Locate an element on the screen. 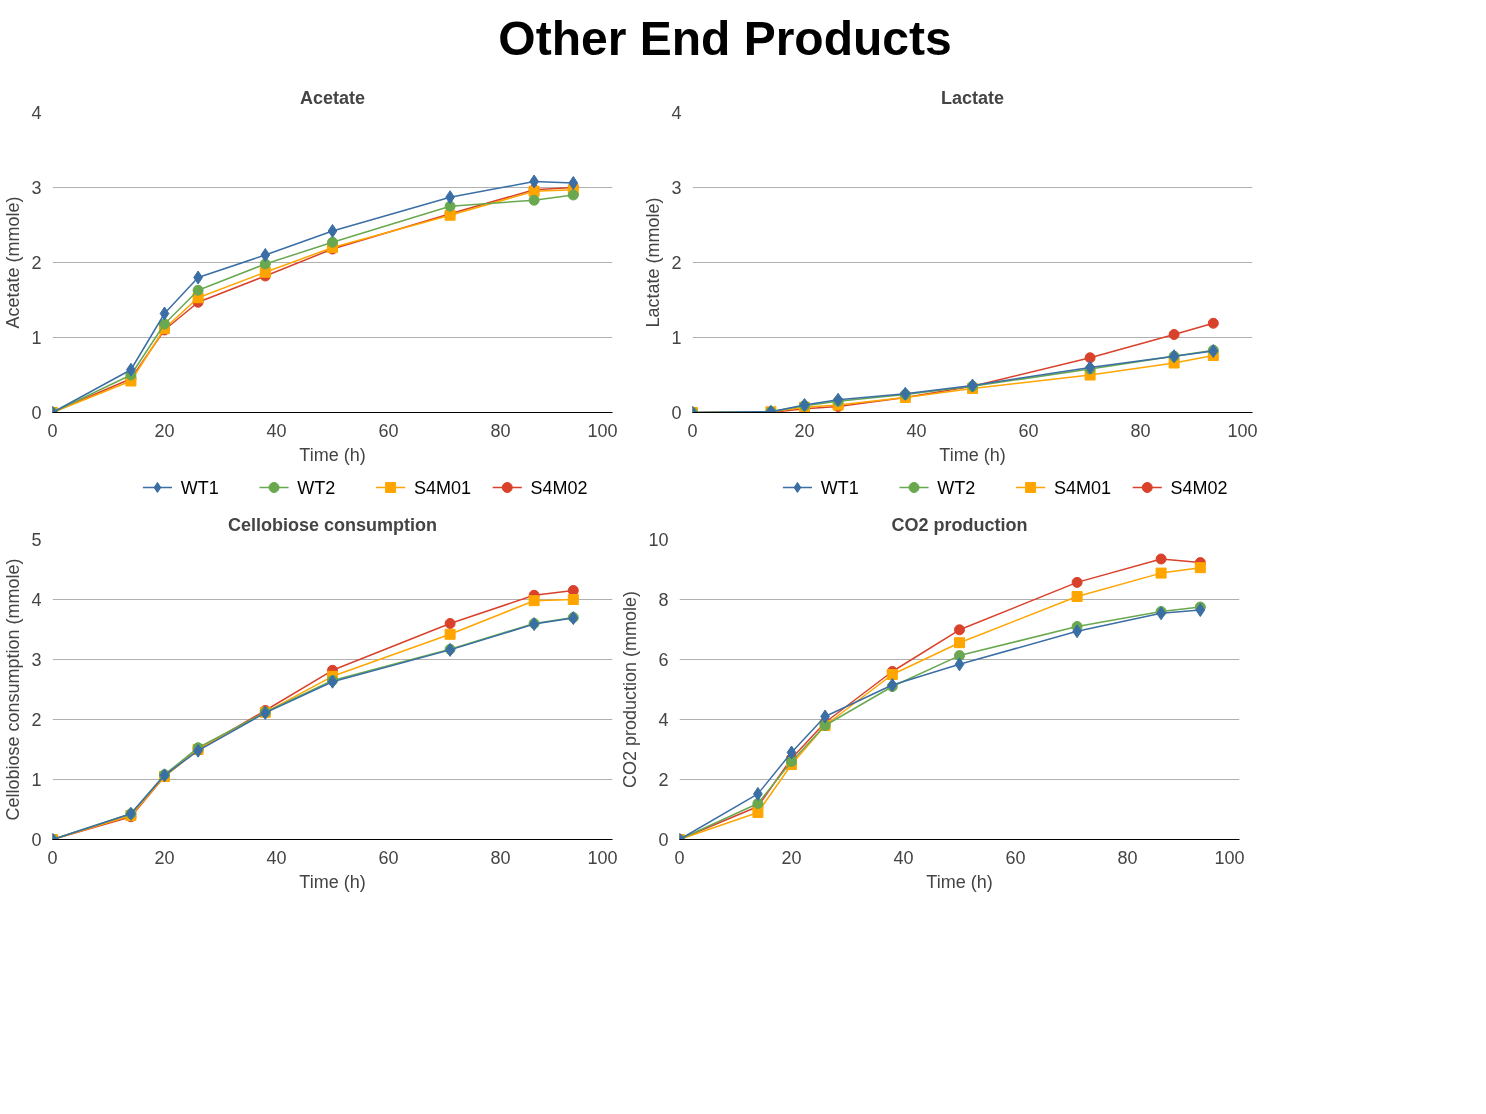 The image size is (1486, 1114). chart-title: Lactate is located at coordinates (972, 97).